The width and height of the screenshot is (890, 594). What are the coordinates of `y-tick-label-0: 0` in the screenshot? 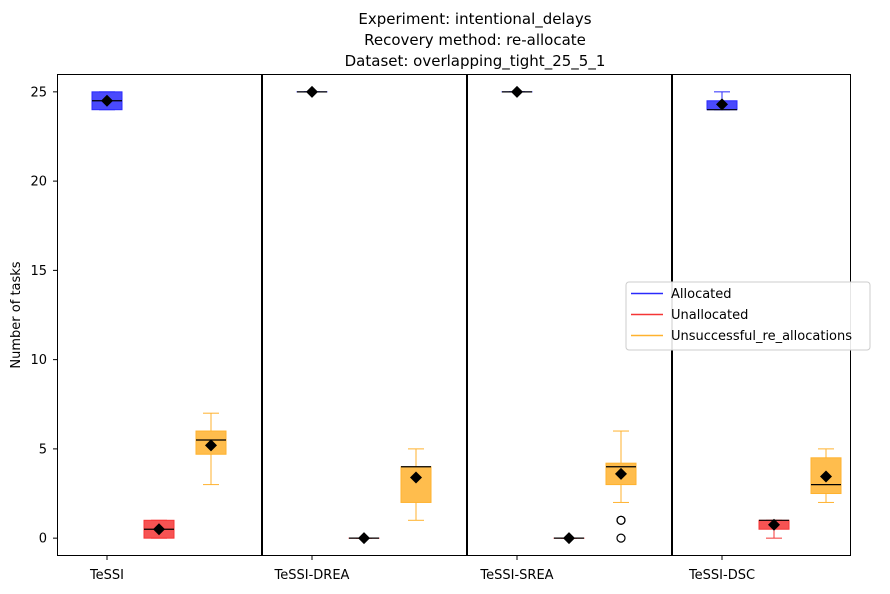 It's located at (43, 539).